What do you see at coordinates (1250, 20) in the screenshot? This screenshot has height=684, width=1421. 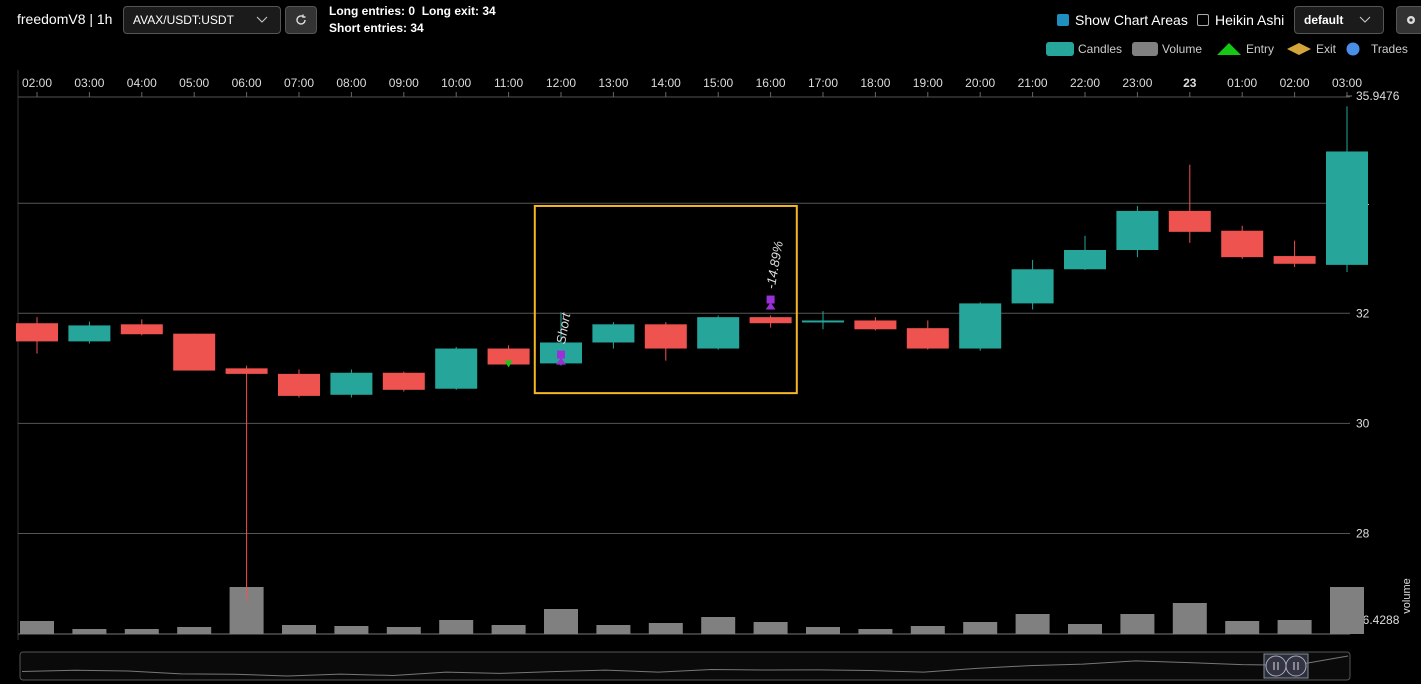 I see `heikin-label: Heikin Ashi` at bounding box center [1250, 20].